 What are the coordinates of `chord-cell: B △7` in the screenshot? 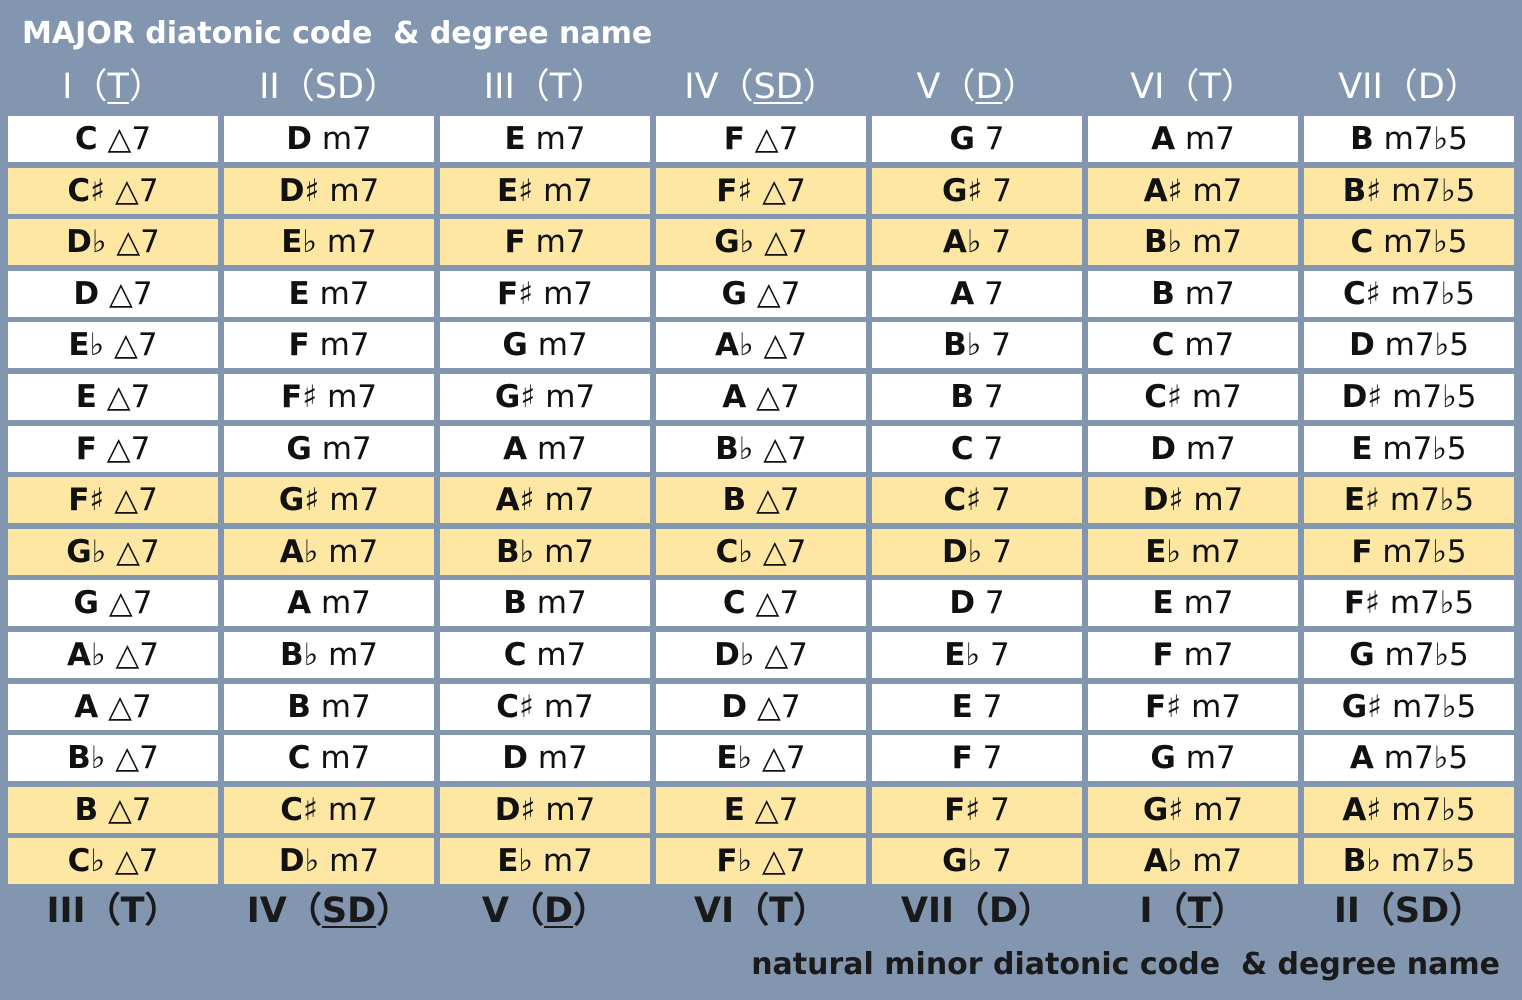 It's located at (113, 809).